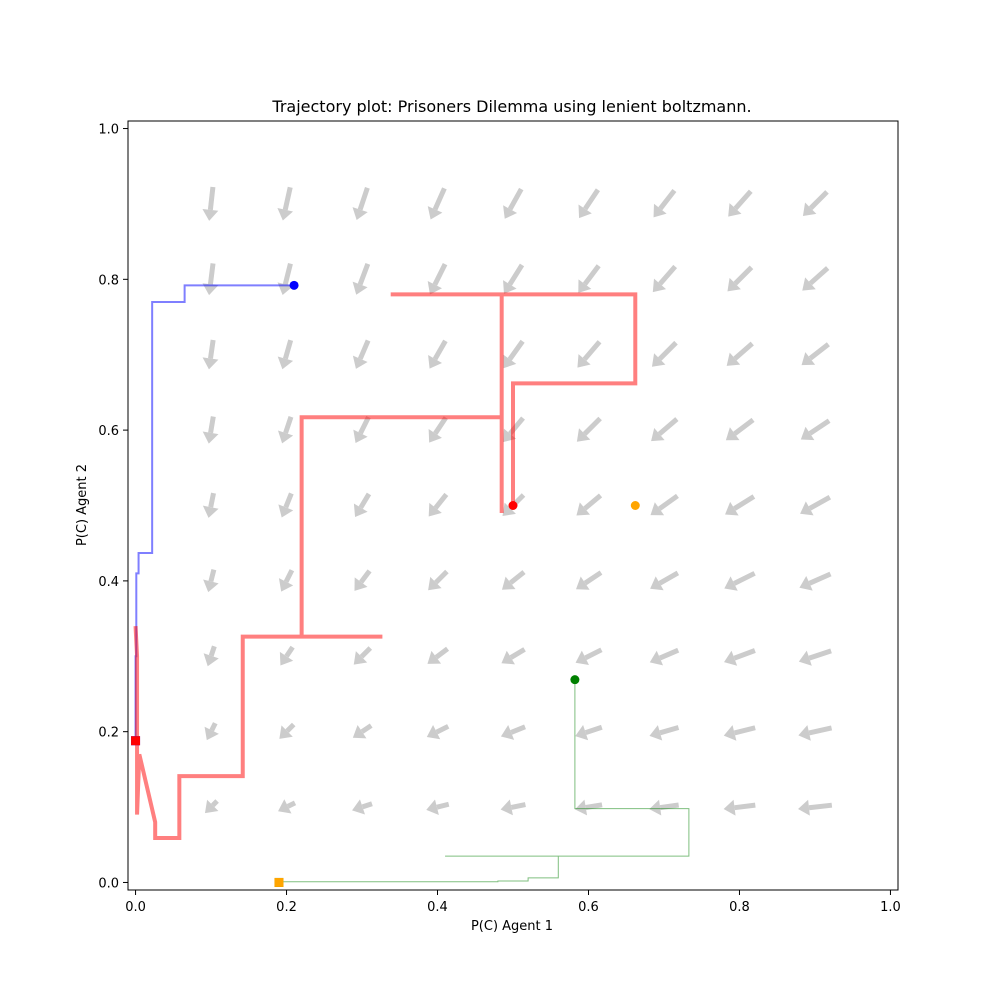  Describe the element at coordinates (108, 733) in the screenshot. I see `y-tick-label: 0.2` at that location.